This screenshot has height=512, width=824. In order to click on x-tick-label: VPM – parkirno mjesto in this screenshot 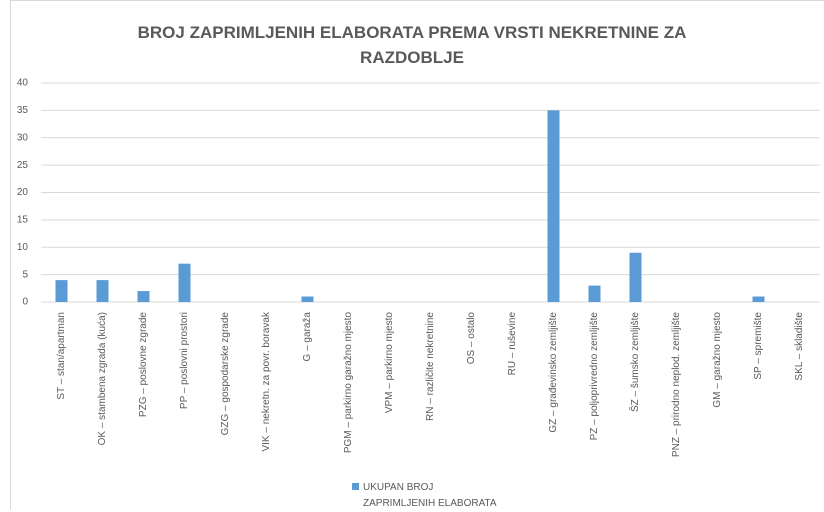, I will do `click(389, 363)`.